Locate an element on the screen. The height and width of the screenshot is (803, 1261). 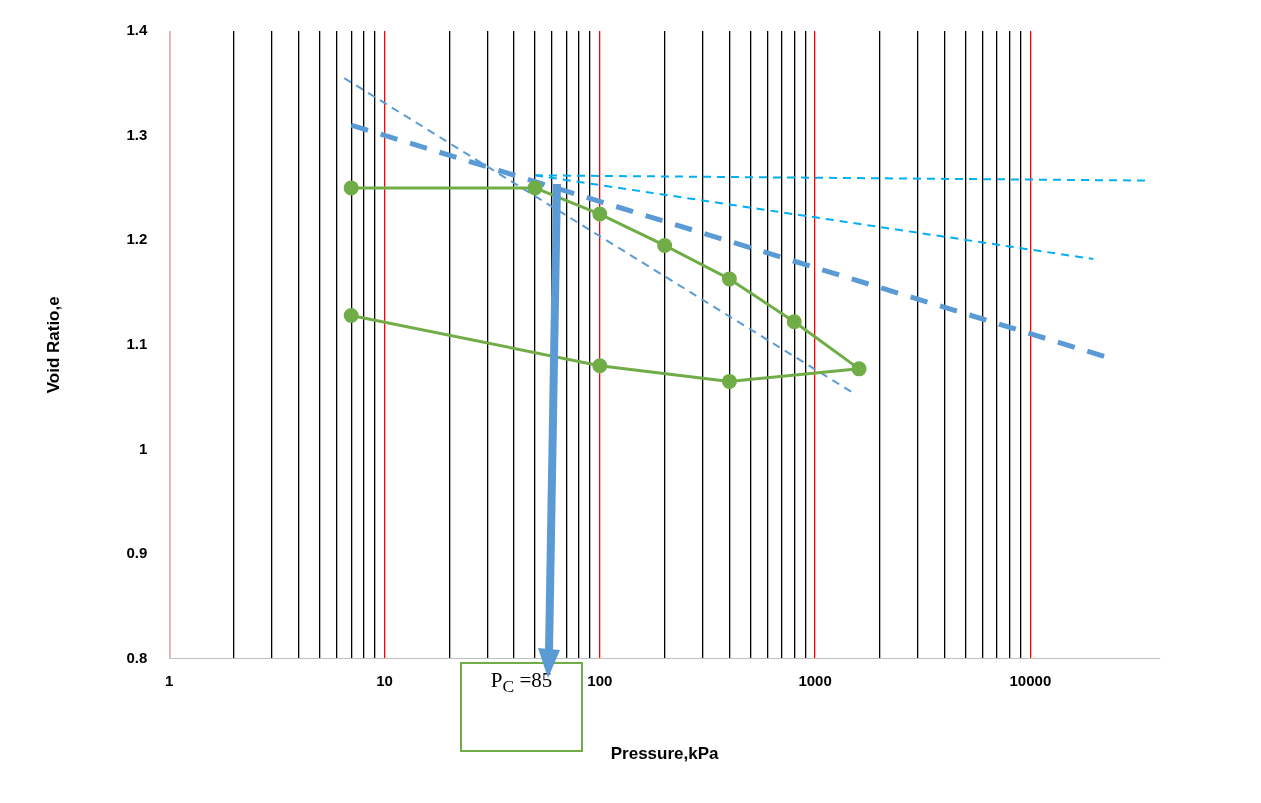
y-tick-label: 1.4 is located at coordinates (137, 30).